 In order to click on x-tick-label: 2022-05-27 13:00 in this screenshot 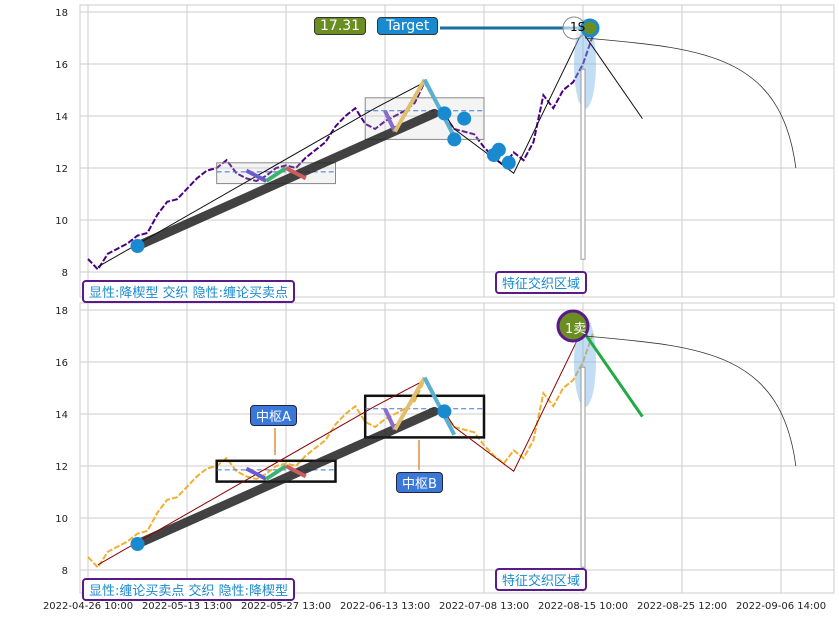, I will do `click(286, 606)`.